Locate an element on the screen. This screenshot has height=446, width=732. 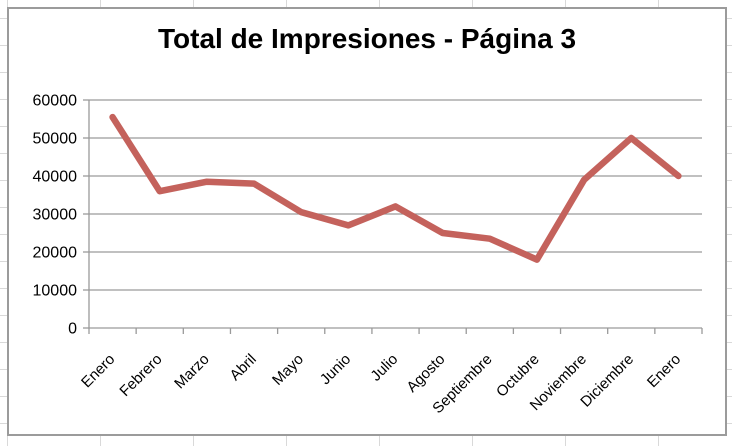
y-tick-label: 40000 is located at coordinates (55, 177).